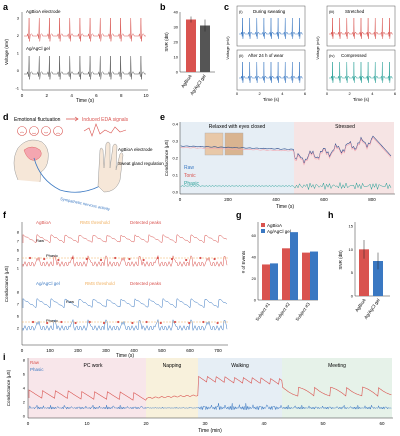  What do you see at coordinates (95, 222) in the screenshot?
I see `f-legend1-rms: RMS threshold` at bounding box center [95, 222].